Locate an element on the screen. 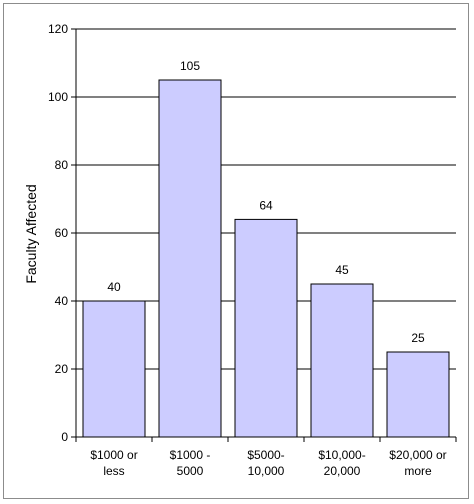  data-label: 105 is located at coordinates (190, 66).